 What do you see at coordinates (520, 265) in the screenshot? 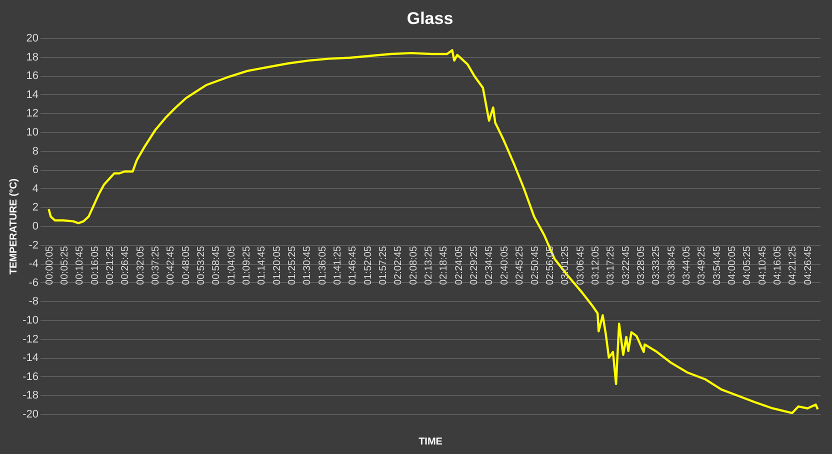
I see `x-tick-label: 02:45:25` at bounding box center [520, 265].